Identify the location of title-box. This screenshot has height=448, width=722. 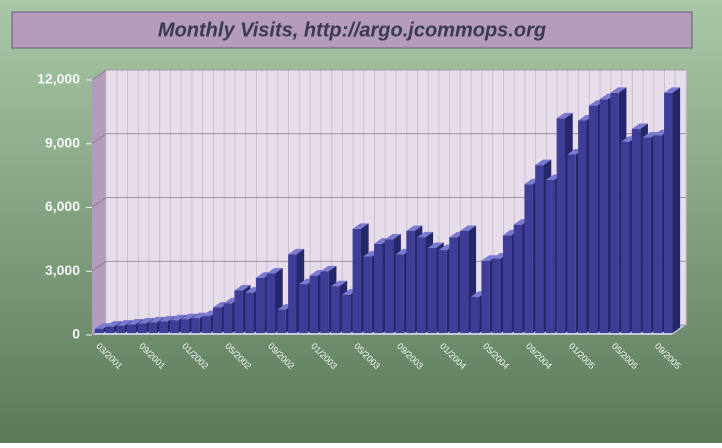
(352, 30).